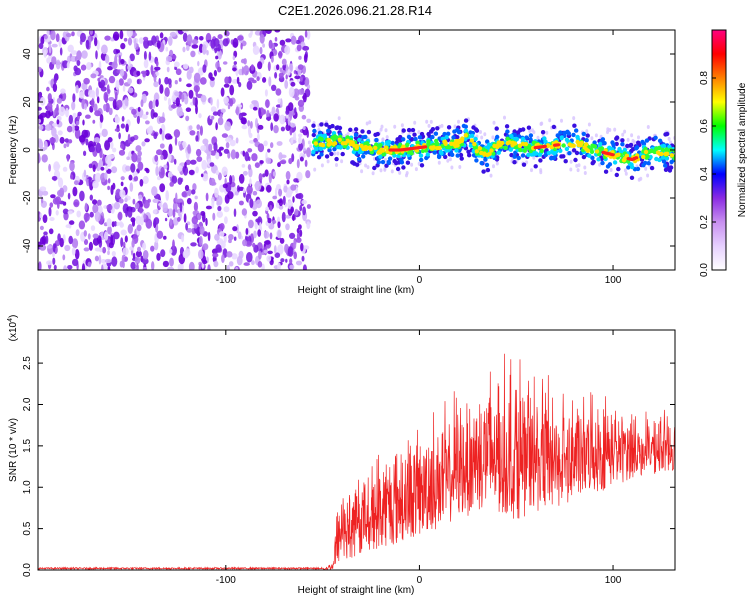  Describe the element at coordinates (356, 290) in the screenshot. I see `spectrogram-x-label: Height of straight line (km)` at that location.